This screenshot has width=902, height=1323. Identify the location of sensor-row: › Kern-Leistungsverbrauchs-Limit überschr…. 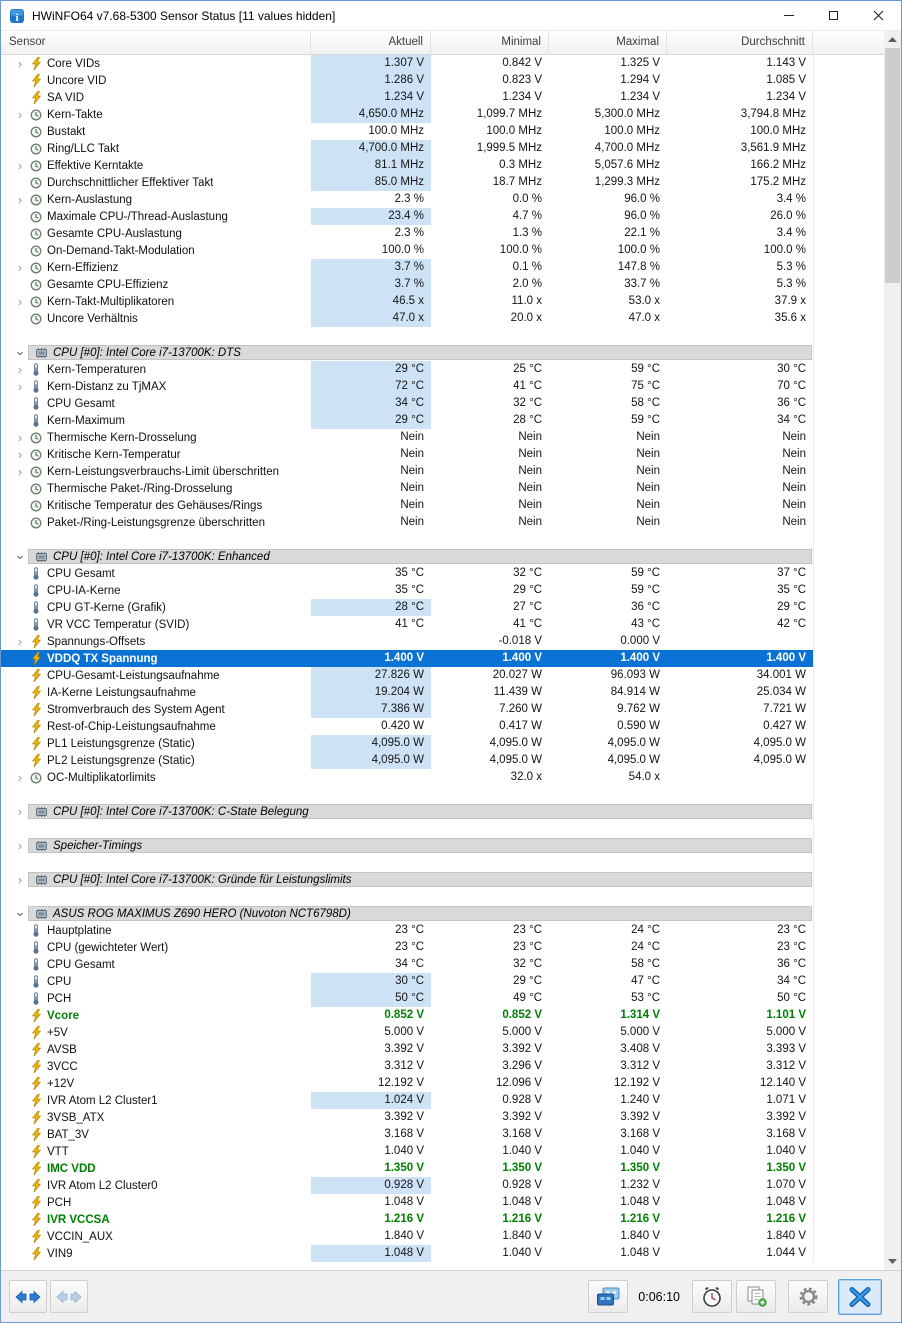
(407, 471).